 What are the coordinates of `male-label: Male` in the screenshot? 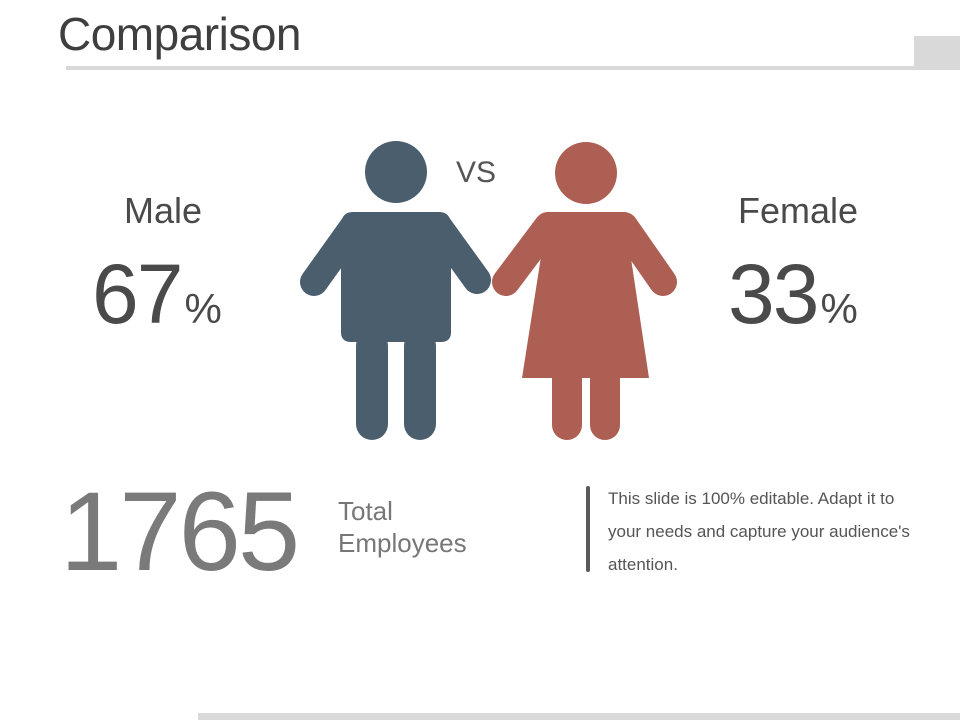 It's located at (163, 210).